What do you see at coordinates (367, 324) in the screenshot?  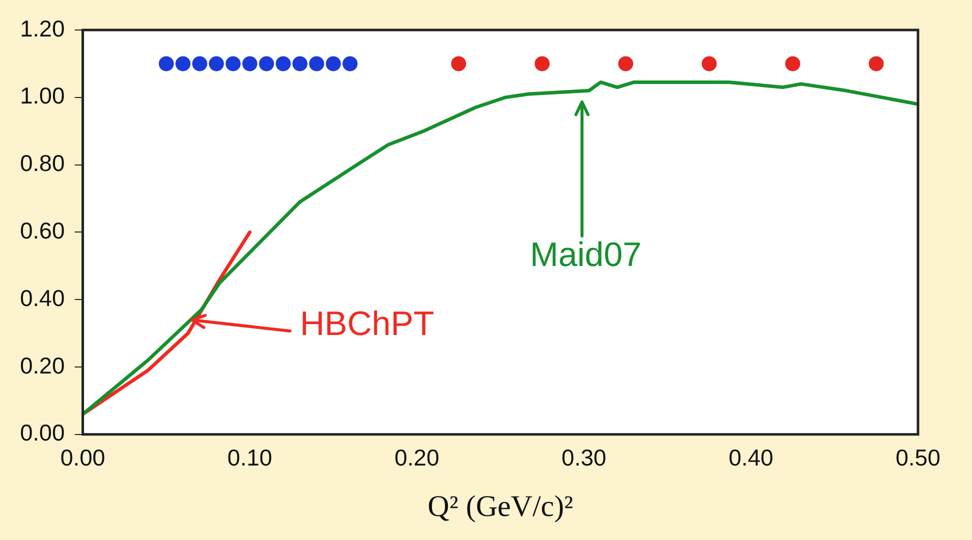 I see `annotation: HBChPT` at bounding box center [367, 324].